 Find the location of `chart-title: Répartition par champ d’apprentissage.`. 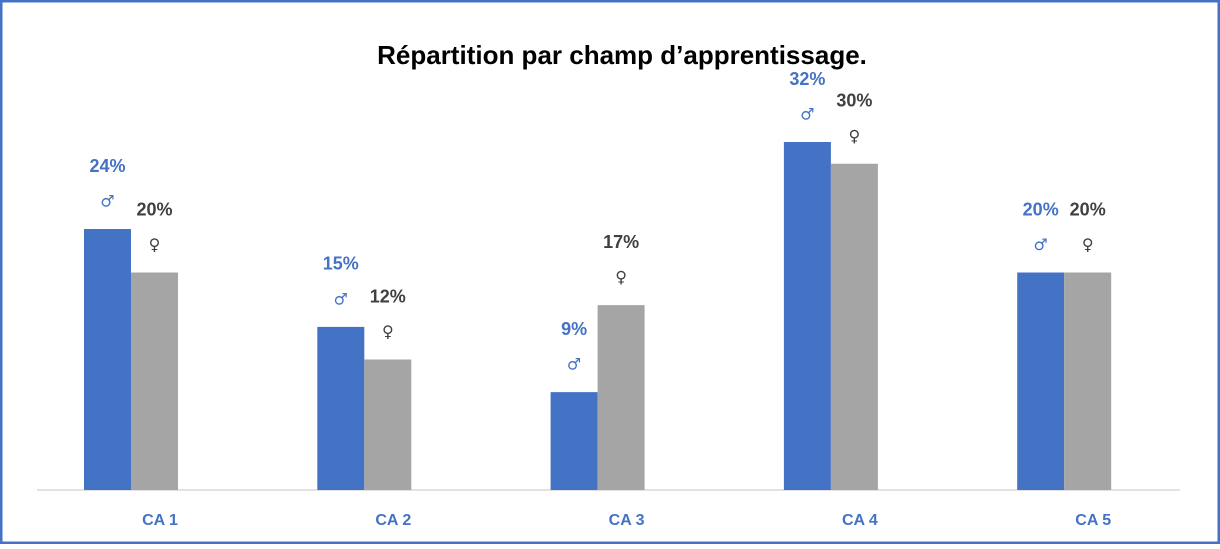

chart-title: Répartition par champ d’apprentissage. is located at coordinates (622, 55).